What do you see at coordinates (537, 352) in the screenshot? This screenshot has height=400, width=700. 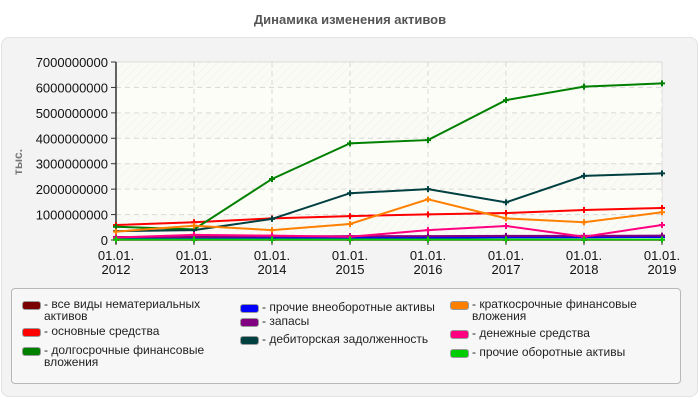 I see `legend-item: - прочие оборотные активы` at bounding box center [537, 352].